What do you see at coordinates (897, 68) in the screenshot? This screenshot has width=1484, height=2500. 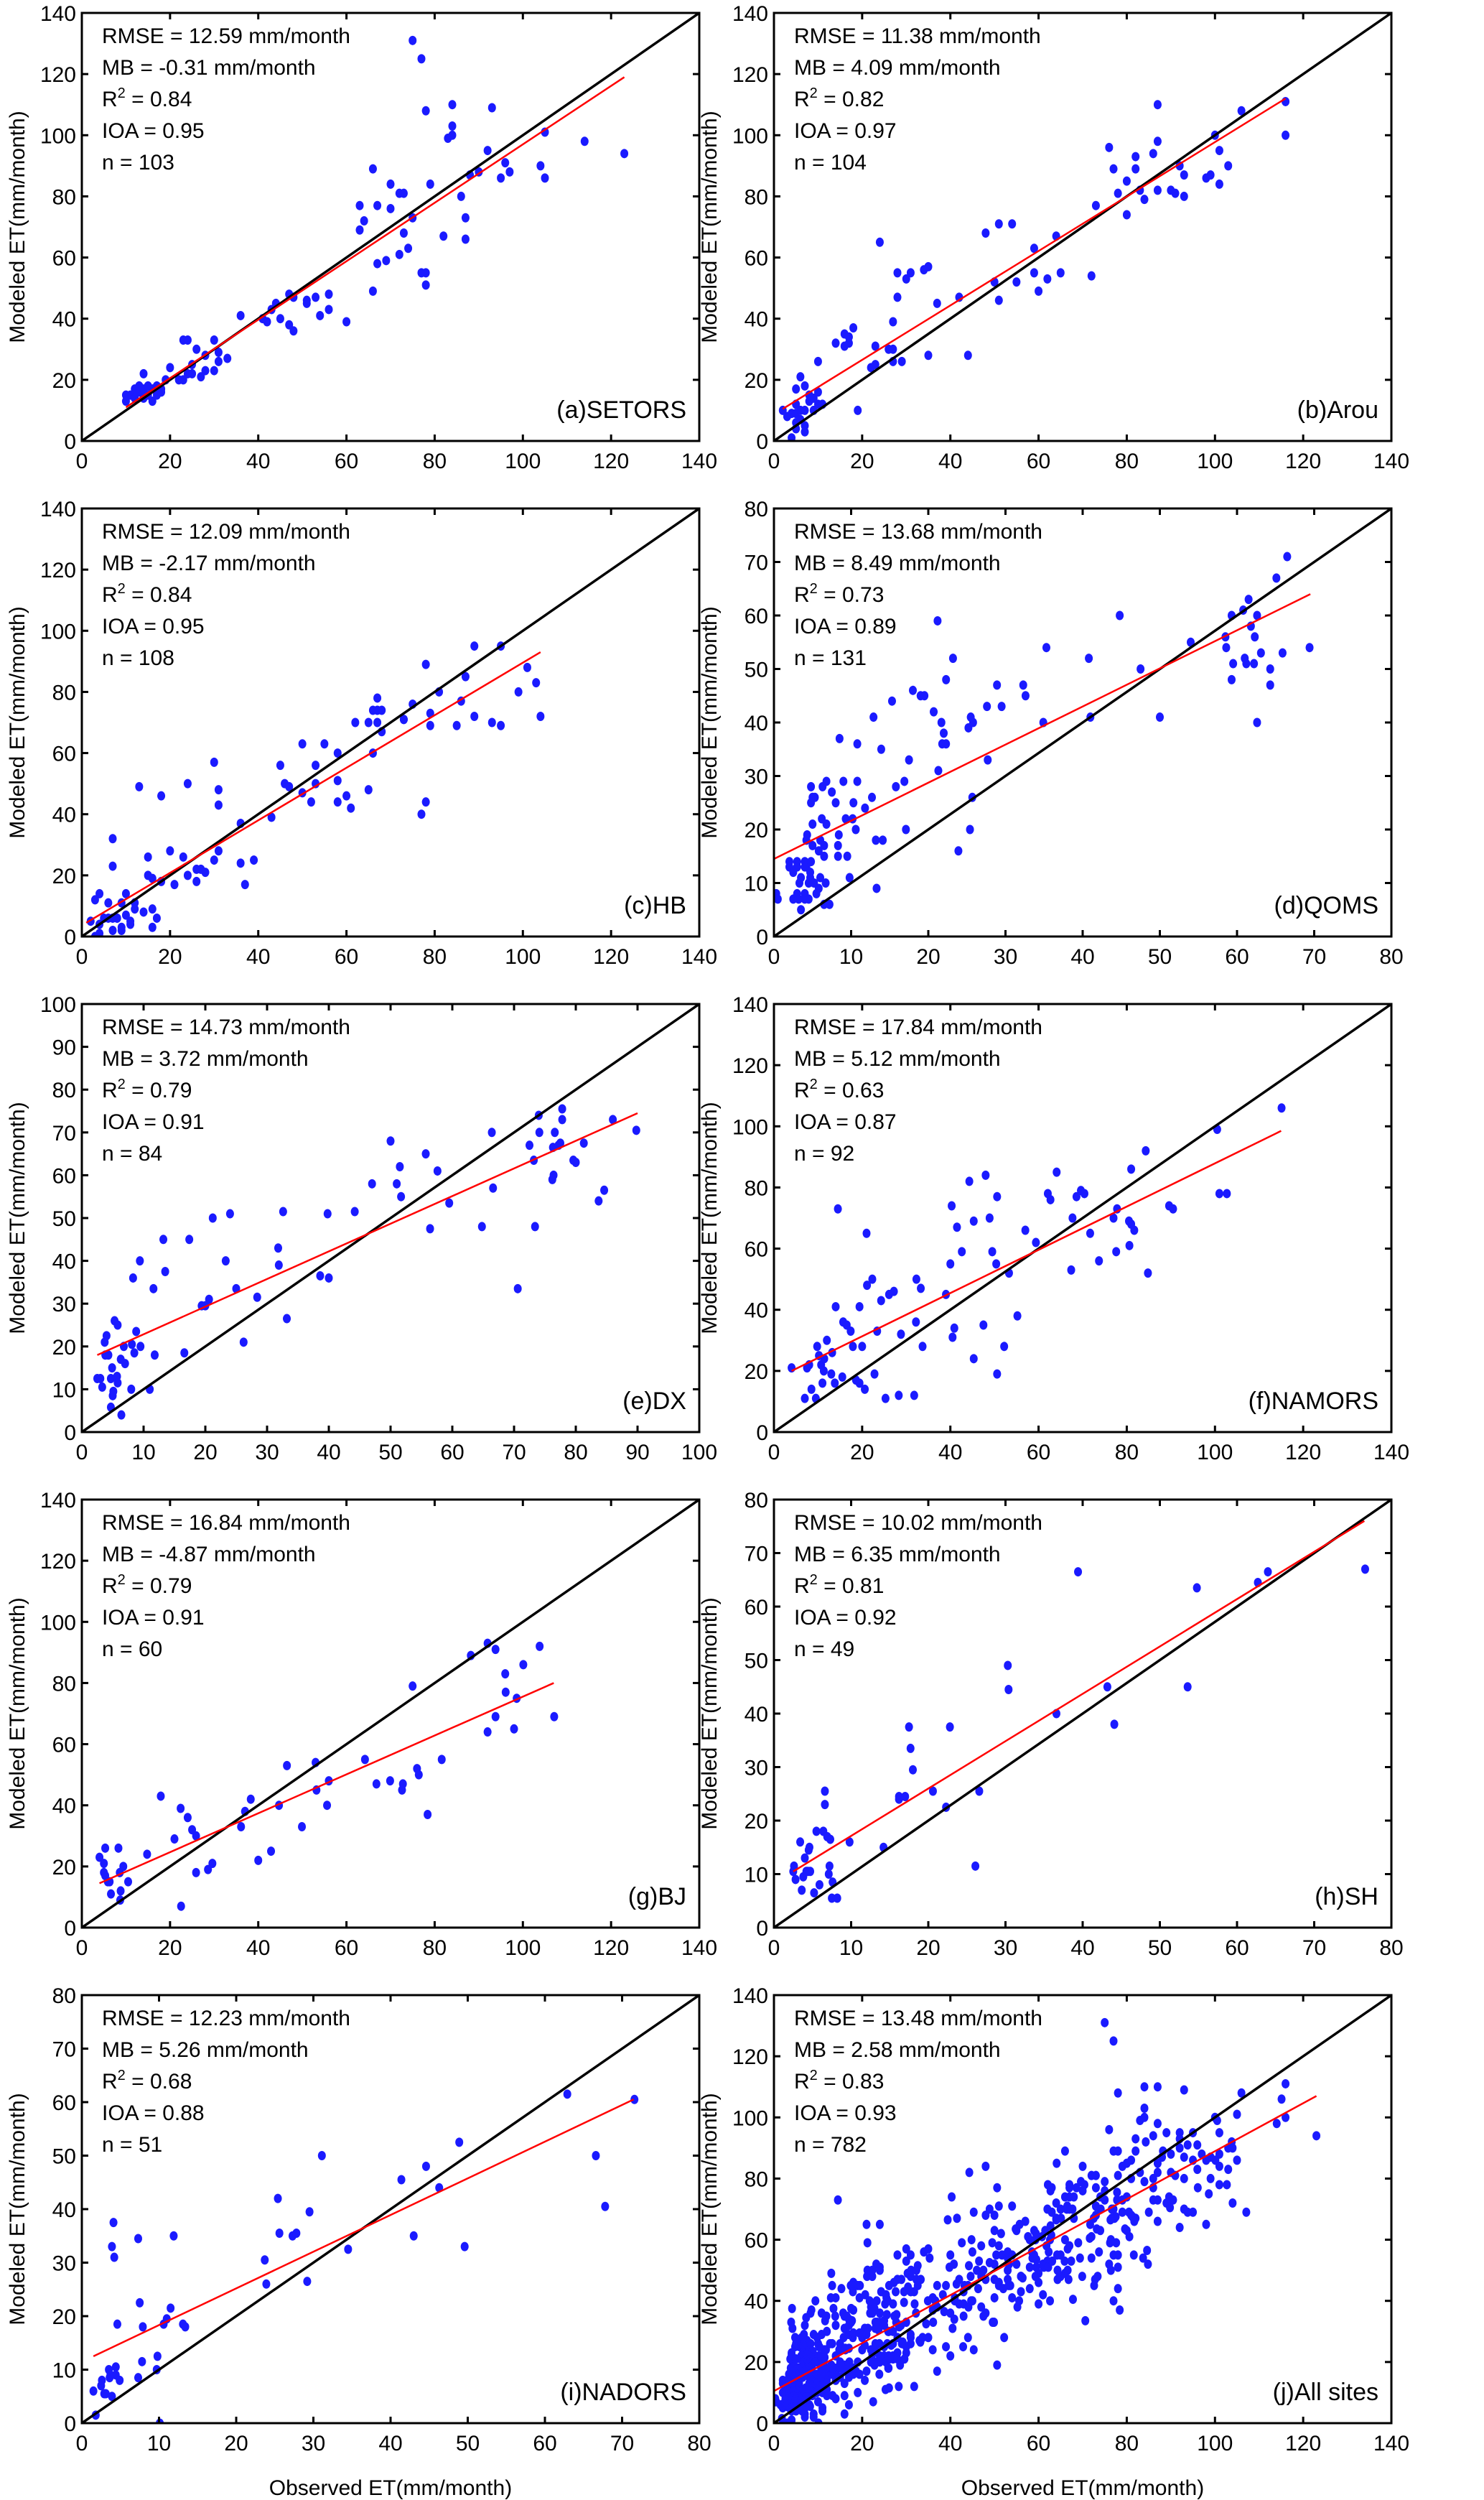 I see `stat-mb: MB = 4.09 mm/month` at bounding box center [897, 68].